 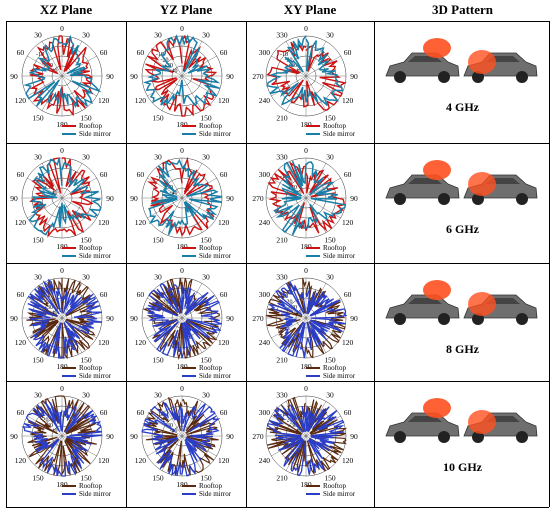 What do you see at coordinates (462, 349) in the screenshot?
I see `frequency-label: 8 GHz` at bounding box center [462, 349].